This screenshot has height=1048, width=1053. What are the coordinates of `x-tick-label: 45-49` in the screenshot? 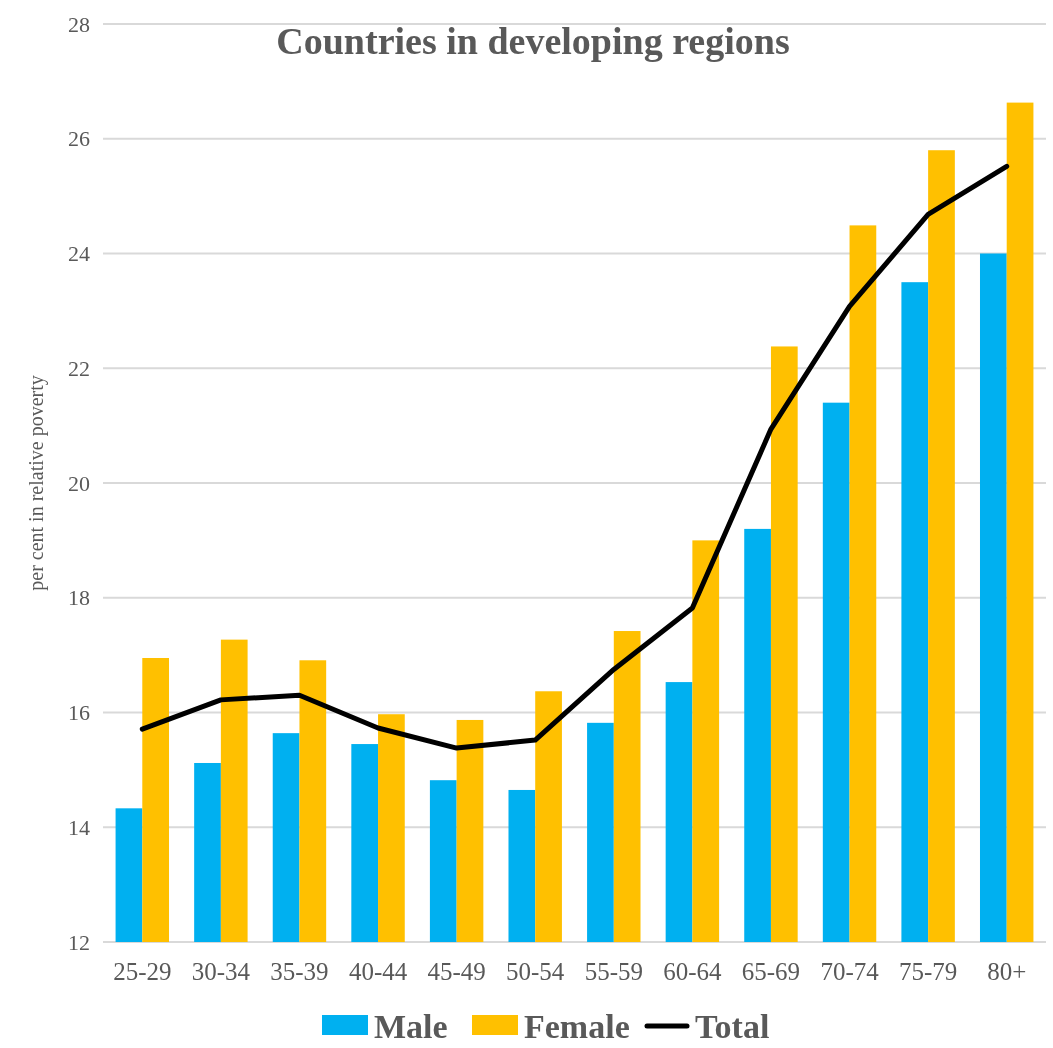 It's located at (456, 971).